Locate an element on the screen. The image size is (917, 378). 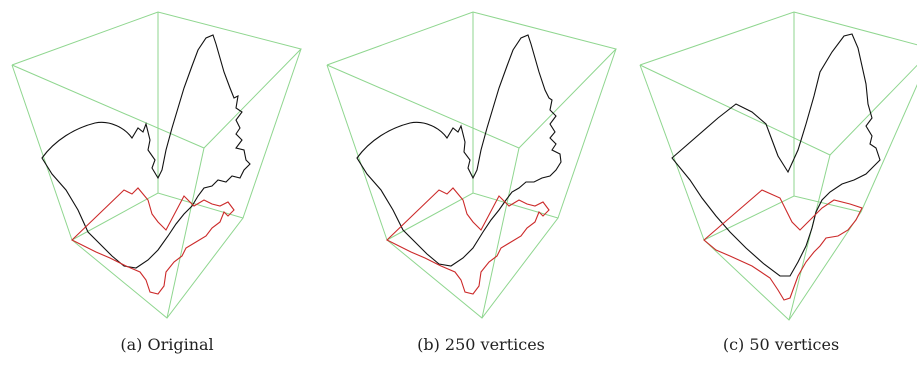
curve-black-b is located at coordinates (459, 150).